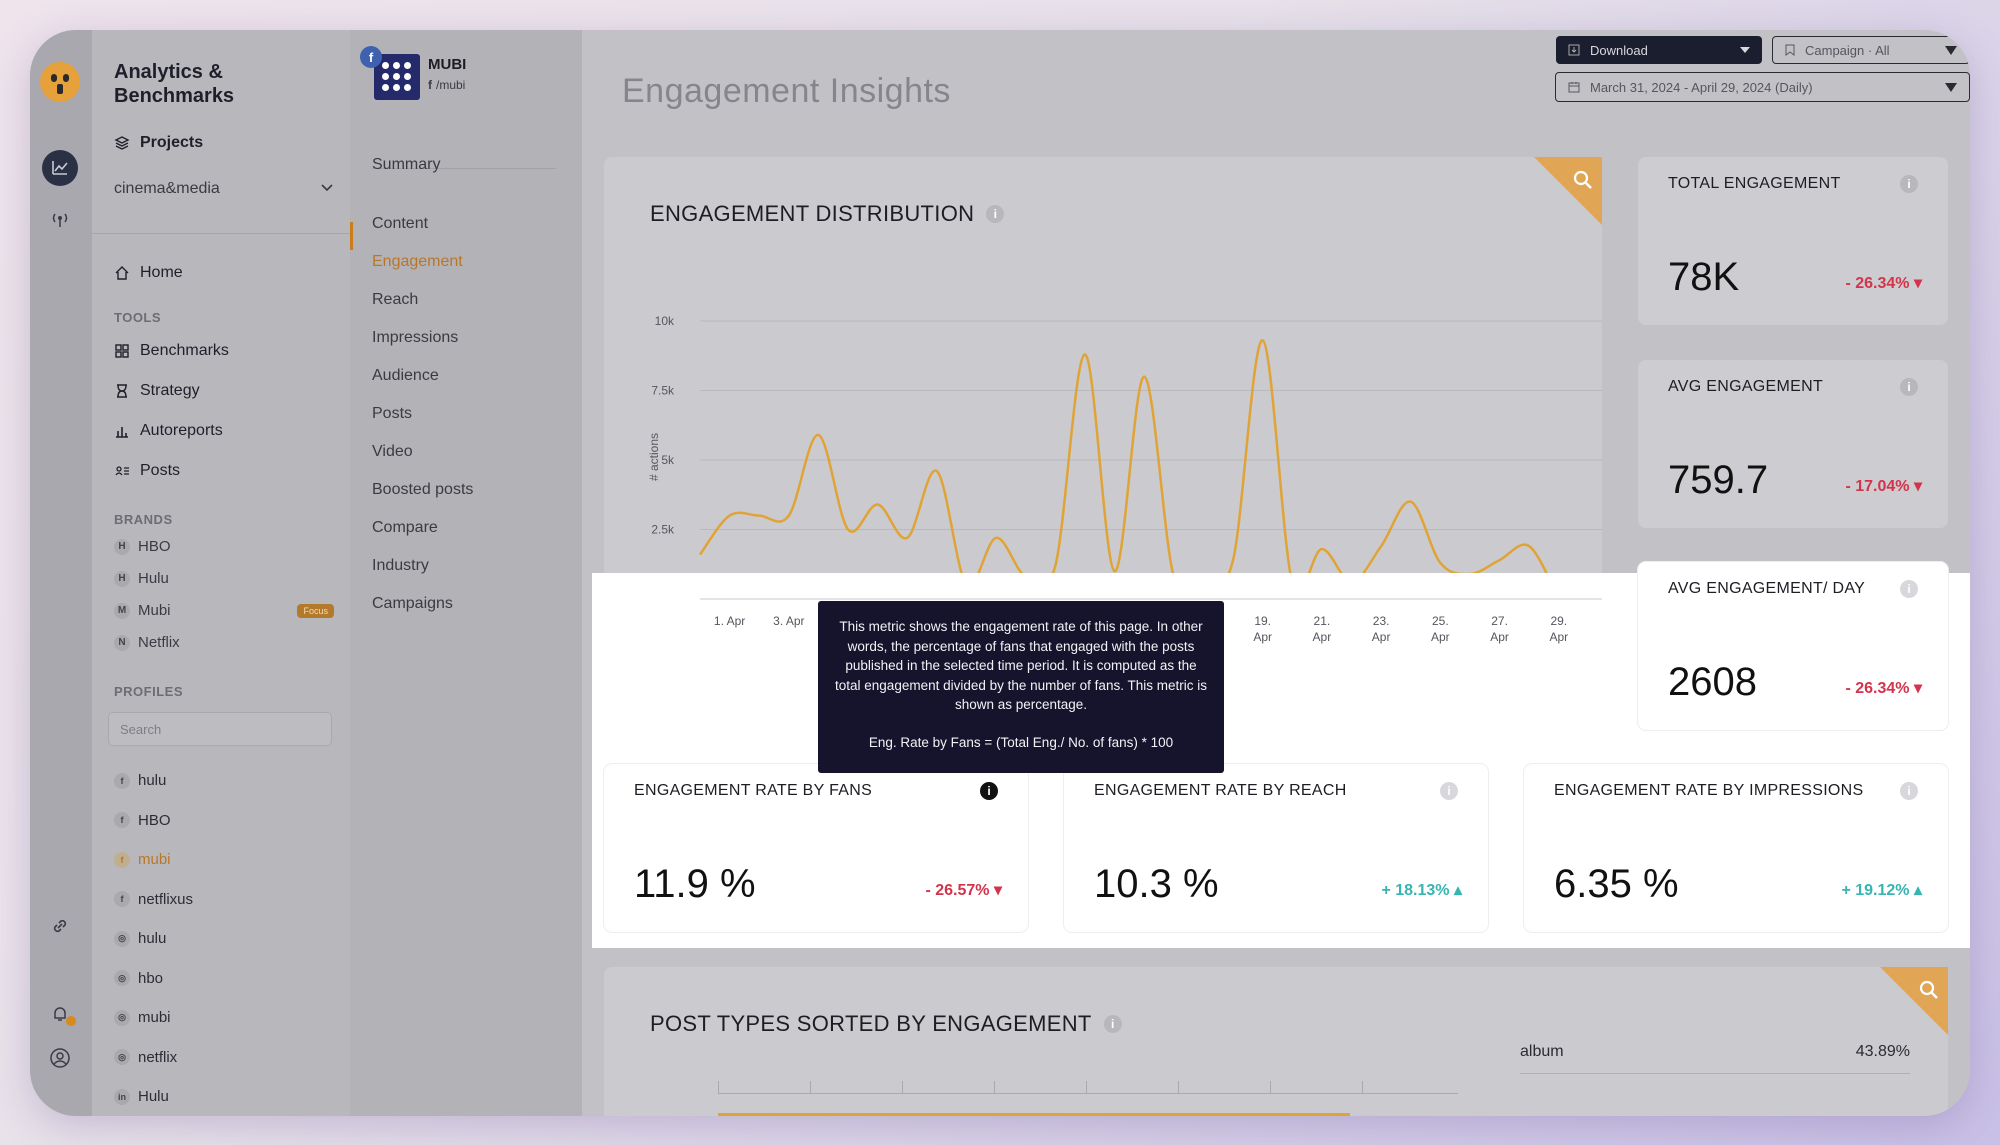  I want to click on profile-item: f netflixus, so click(153, 899).